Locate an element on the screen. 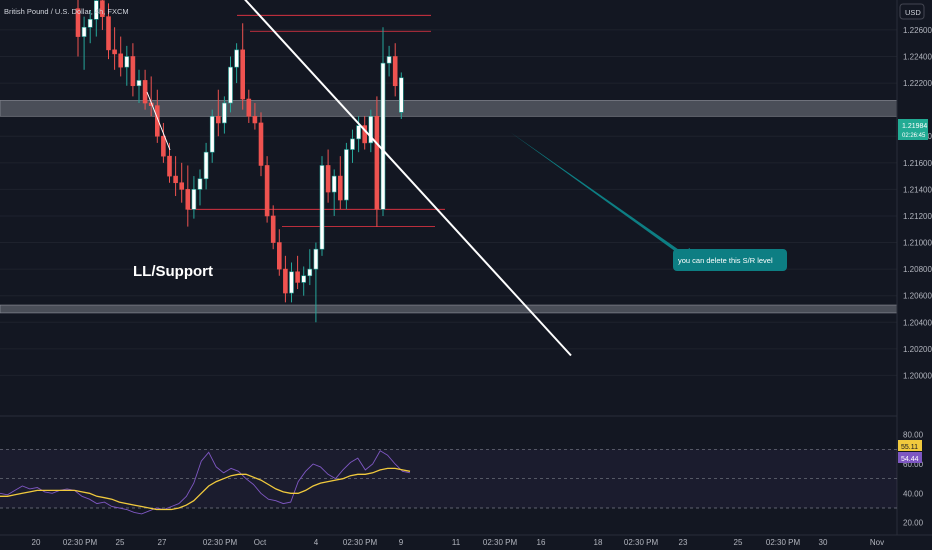  price-tick-label: 1.20200 is located at coordinates (917, 349).